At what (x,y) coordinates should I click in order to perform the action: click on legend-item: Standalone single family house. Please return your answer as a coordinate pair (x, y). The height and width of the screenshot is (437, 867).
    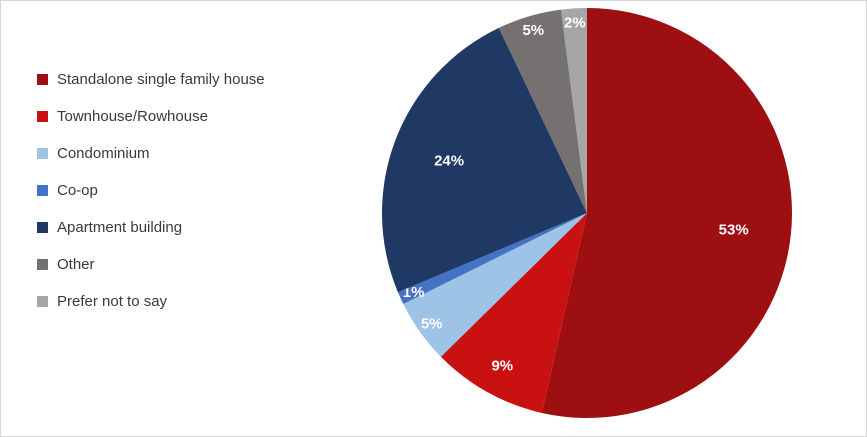
    Looking at the image, I should click on (151, 79).